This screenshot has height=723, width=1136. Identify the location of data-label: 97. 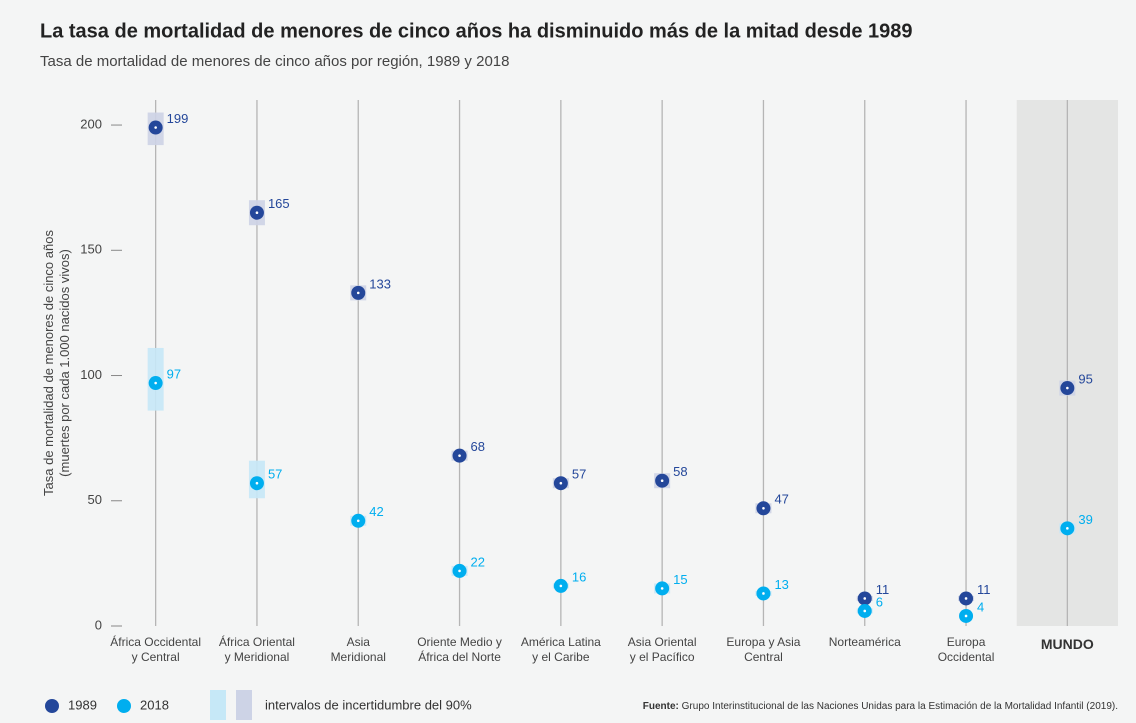
(174, 373).